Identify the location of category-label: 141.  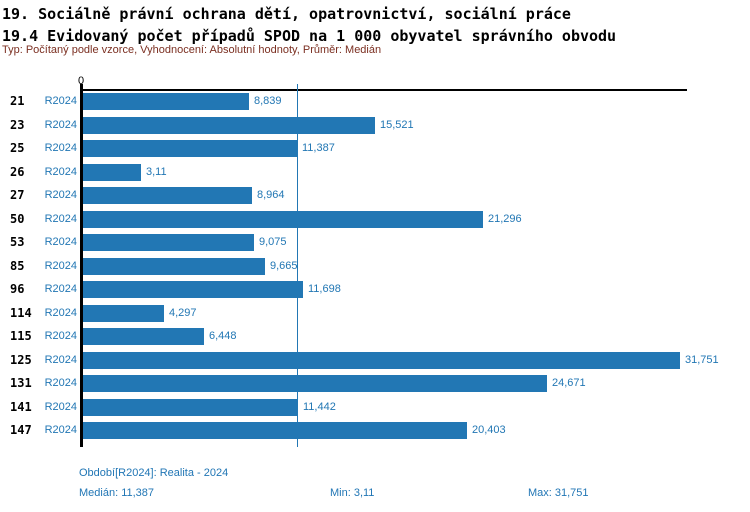
(21, 407).